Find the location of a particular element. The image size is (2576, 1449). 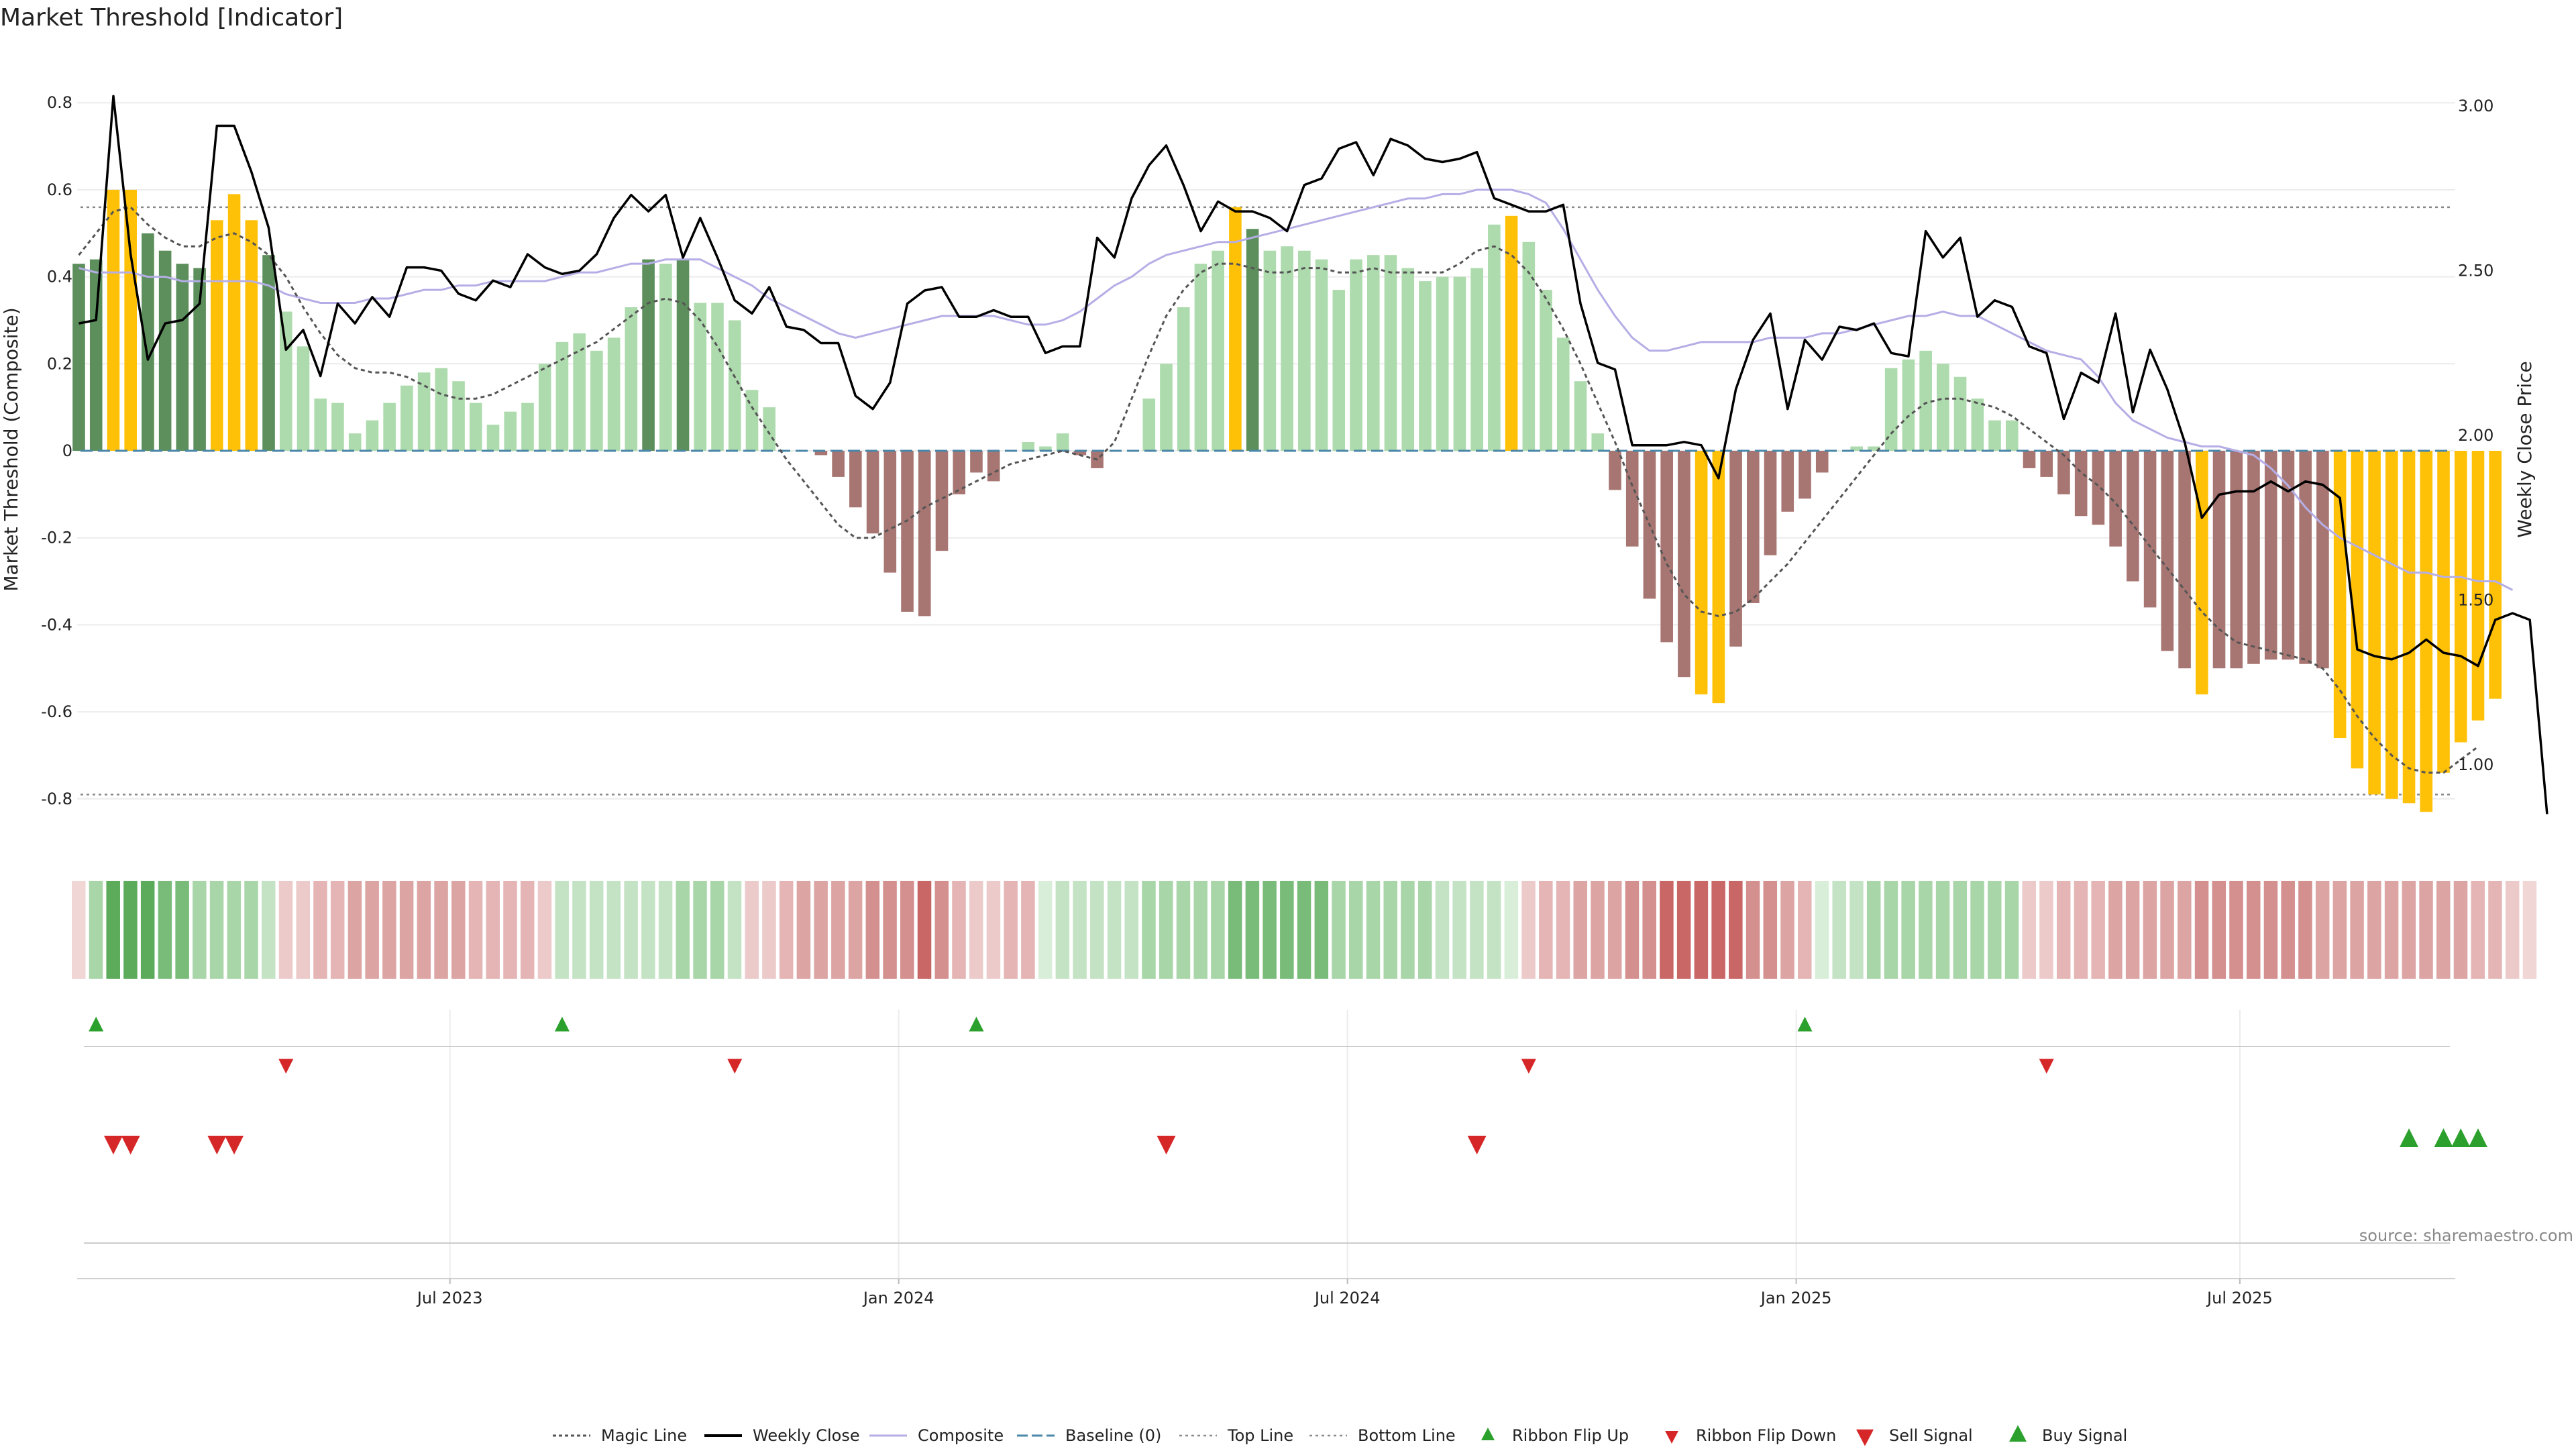

legend-label: Buy Signal is located at coordinates (2084, 1435).